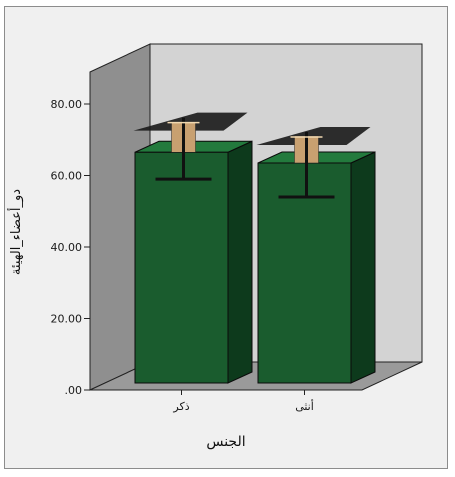 This screenshot has width=455, height=477. Describe the element at coordinates (67, 104) in the screenshot. I see `y-tick-label: 80.00` at that location.